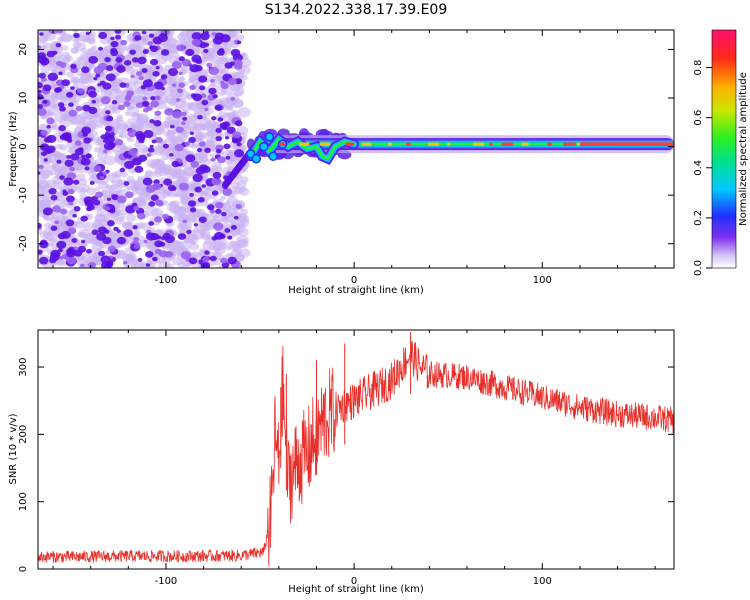 Image resolution: width=750 pixels, height=600 pixels. Describe the element at coordinates (23, 434) in the screenshot. I see `snr-ytick-label: 200` at that location.